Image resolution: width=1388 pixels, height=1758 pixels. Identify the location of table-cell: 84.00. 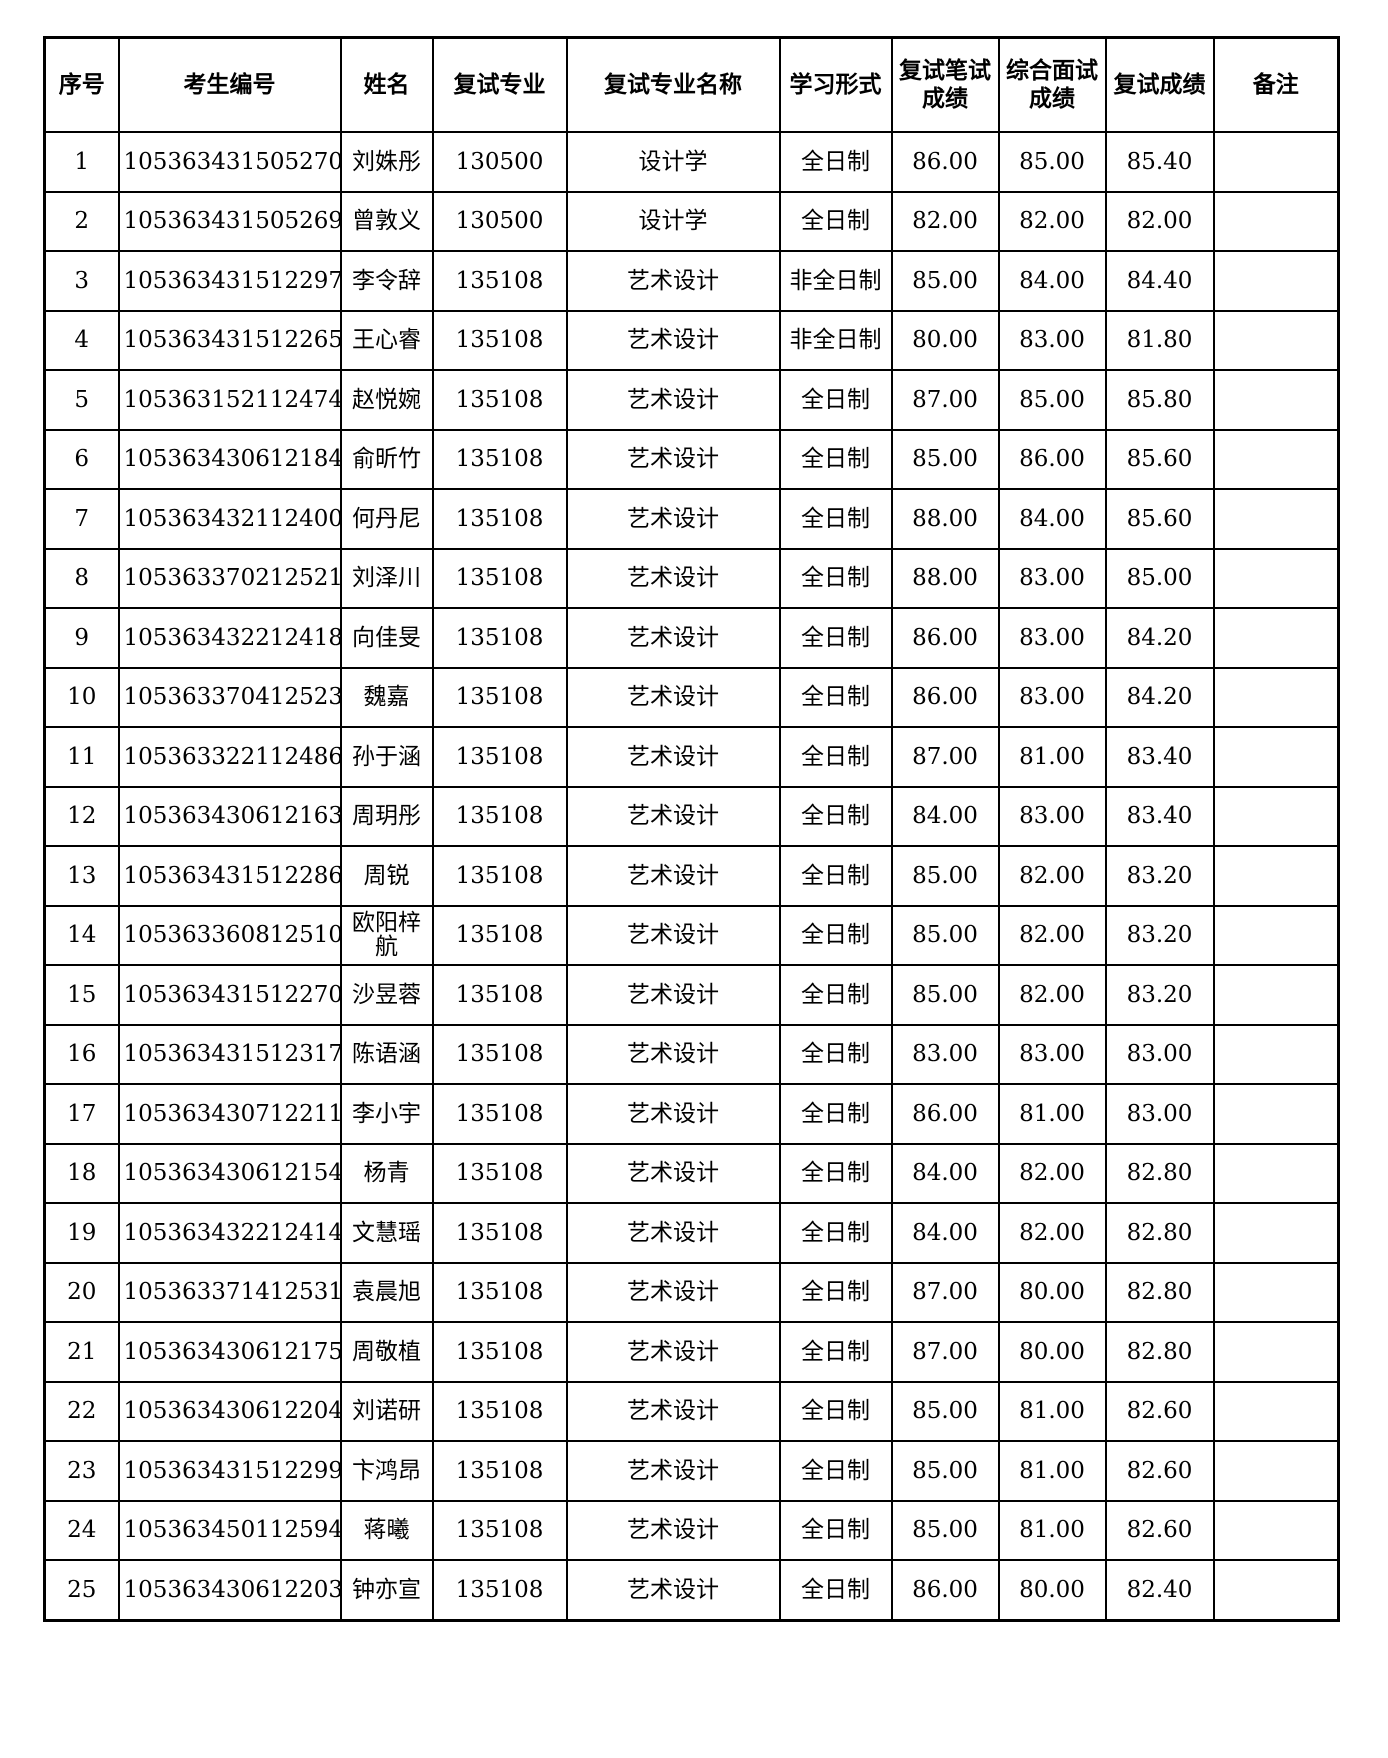
(945, 1173).